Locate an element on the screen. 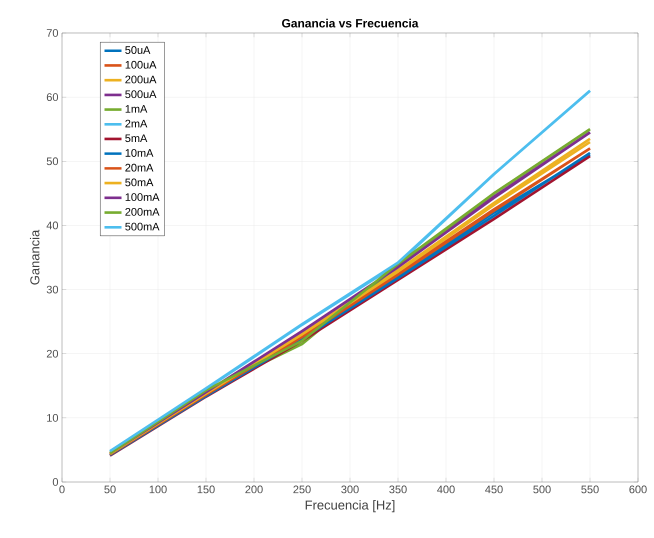 Image resolution: width=654 pixels, height=538 pixels. y-axis-title: Ganancia is located at coordinates (35, 257).